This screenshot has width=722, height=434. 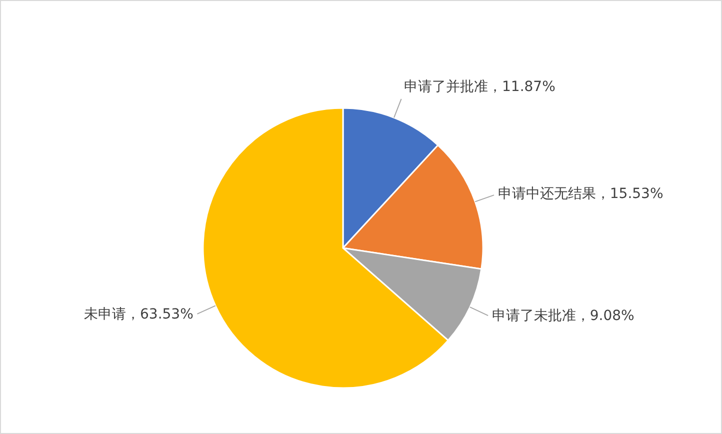 I want to click on slice-label: 申请中还无结果，15.53%, so click(x=581, y=194).